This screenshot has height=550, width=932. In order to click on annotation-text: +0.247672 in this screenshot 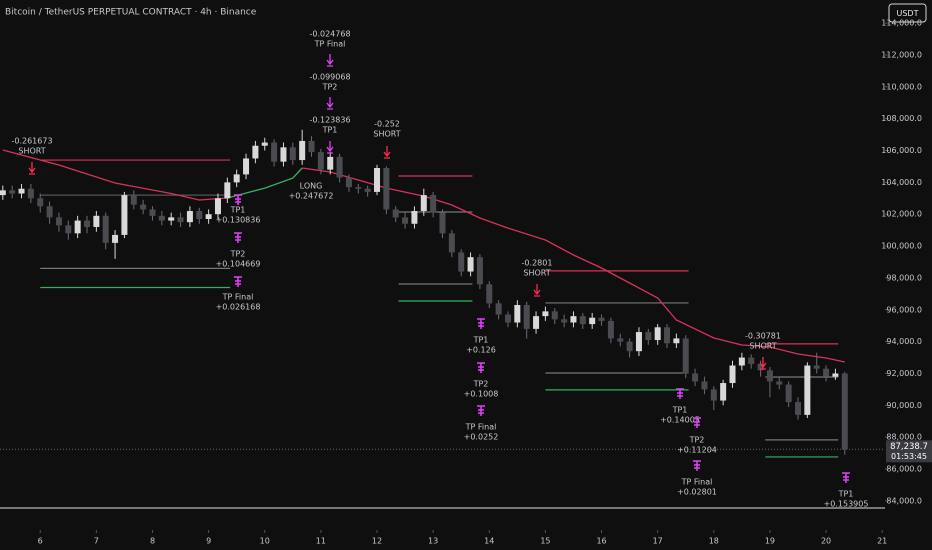, I will do `click(311, 196)`.